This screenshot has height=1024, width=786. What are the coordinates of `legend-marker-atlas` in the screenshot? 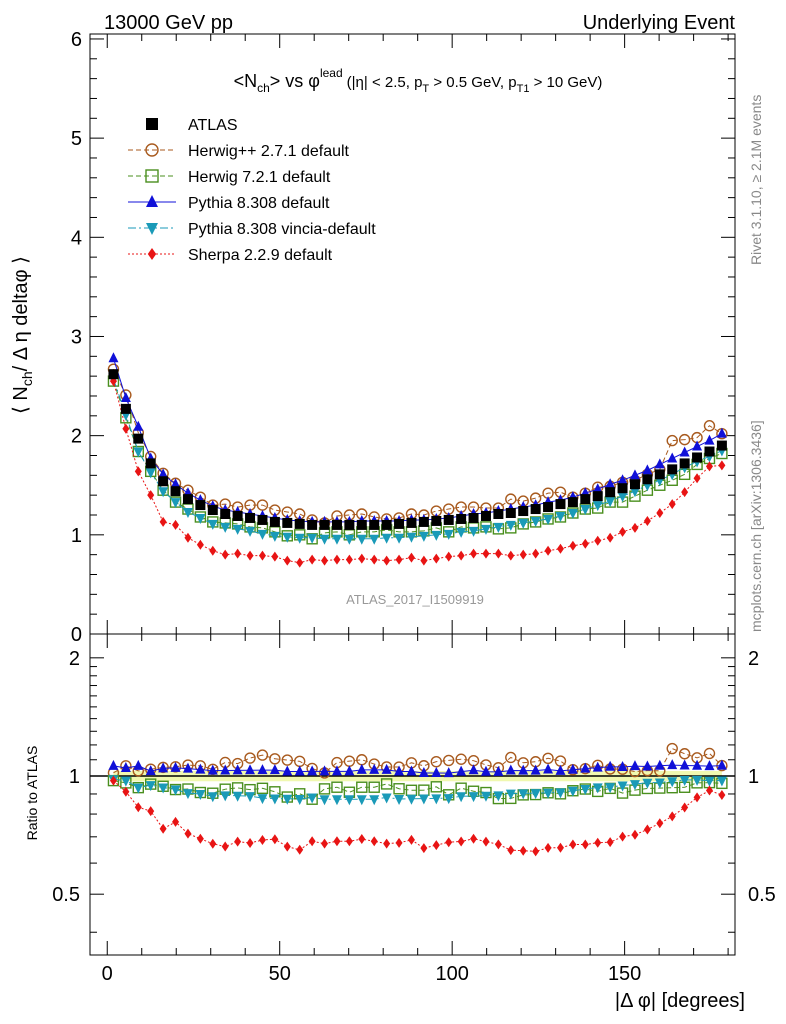 It's located at (152, 124).